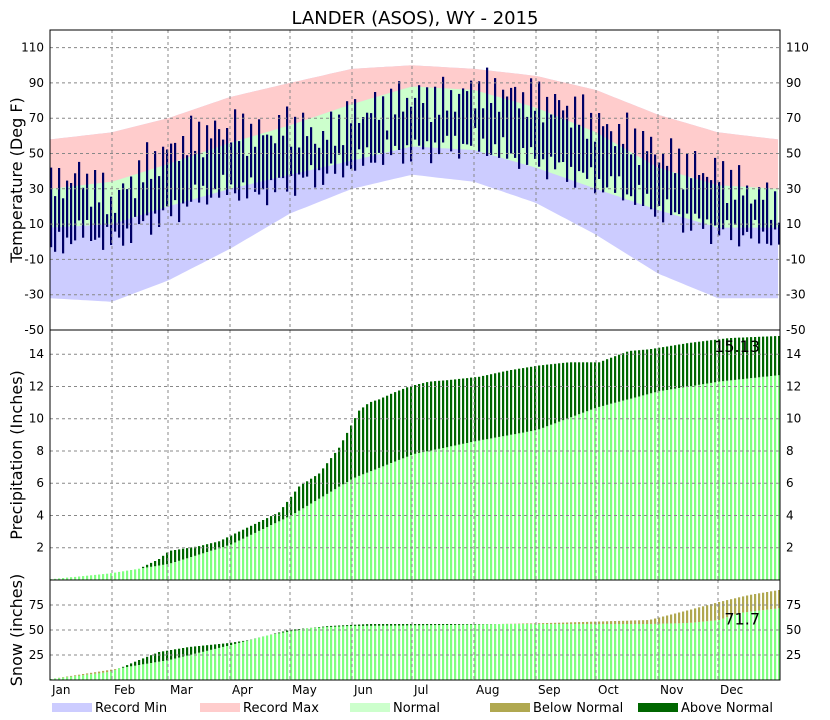  Describe the element at coordinates (36, 630) in the screenshot. I see `y-tick-label-left: 50` at that location.